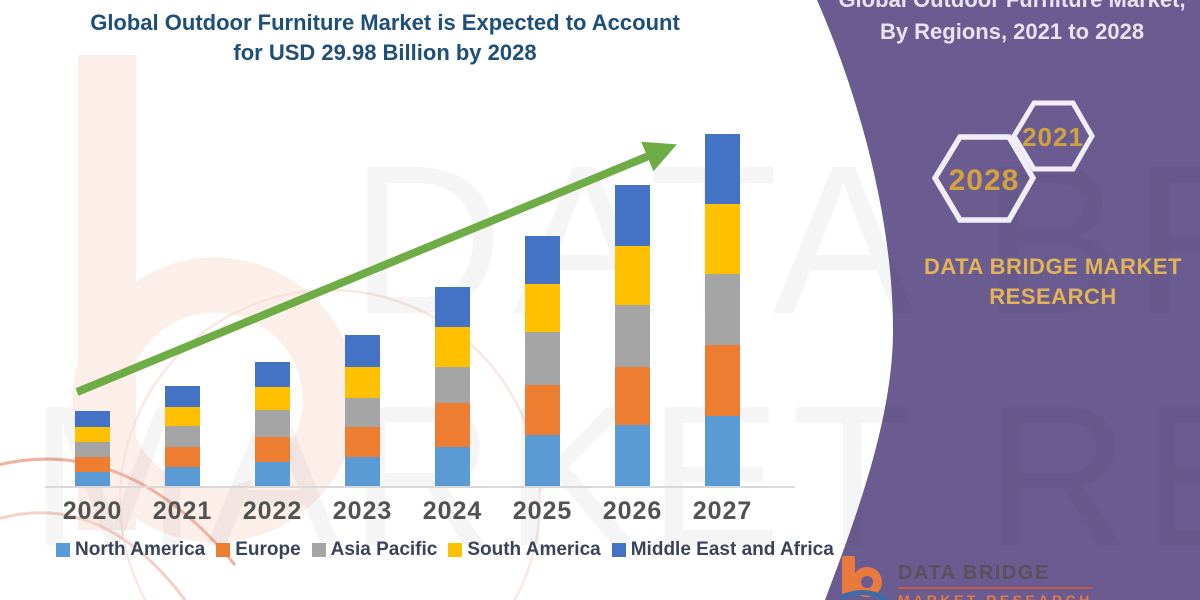 This screenshot has height=600, width=1200. I want to click on segment-asia-pacific-2022, so click(272, 423).